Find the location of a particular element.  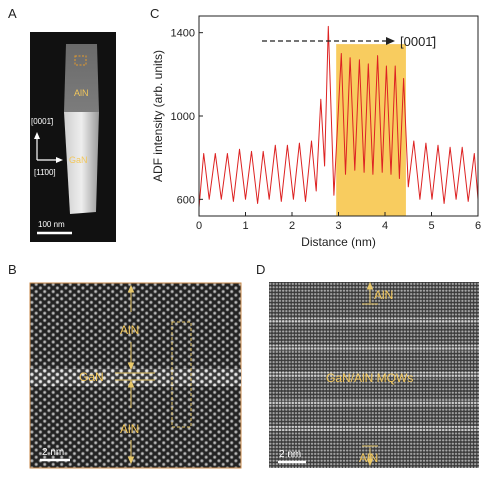

y-tick-label: 1400 is located at coordinates (183, 34).